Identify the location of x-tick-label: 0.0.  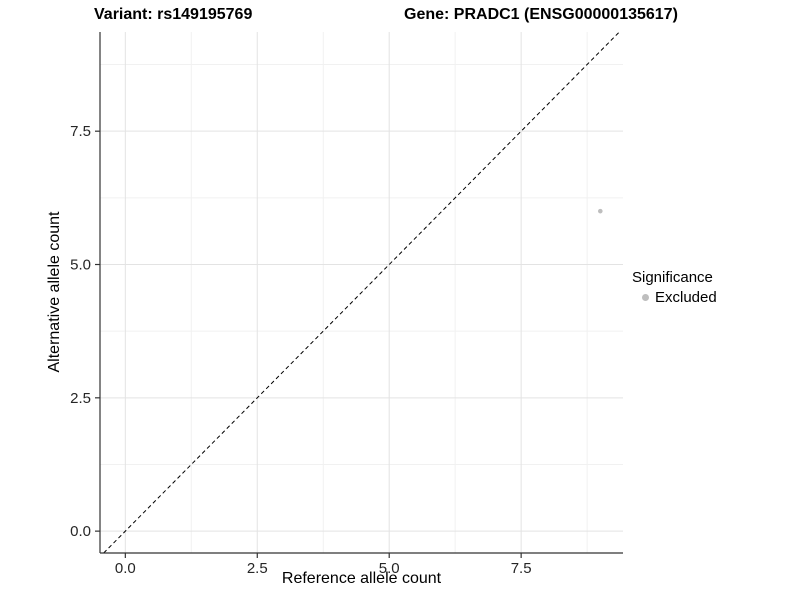
(125, 568).